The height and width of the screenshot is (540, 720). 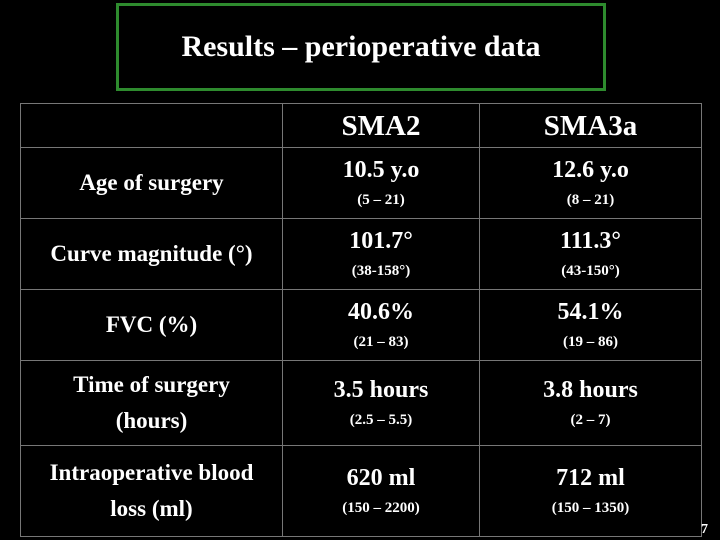 What do you see at coordinates (590, 390) in the screenshot?
I see `cell-value: 3.8 hours` at bounding box center [590, 390].